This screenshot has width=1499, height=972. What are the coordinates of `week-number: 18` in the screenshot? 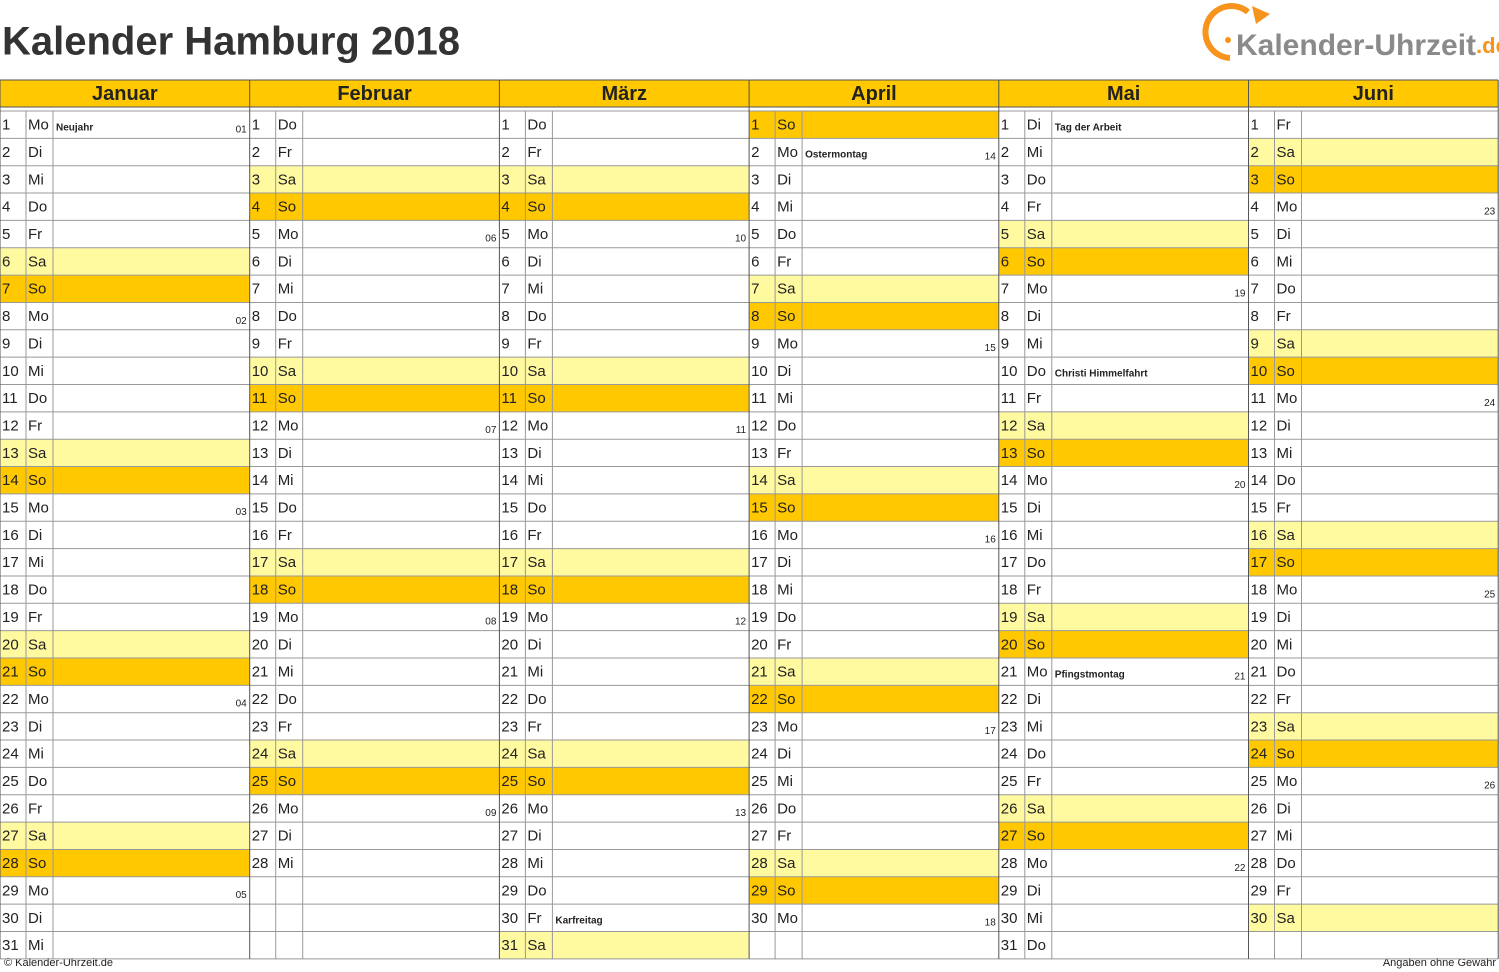 It's located at (991, 922).